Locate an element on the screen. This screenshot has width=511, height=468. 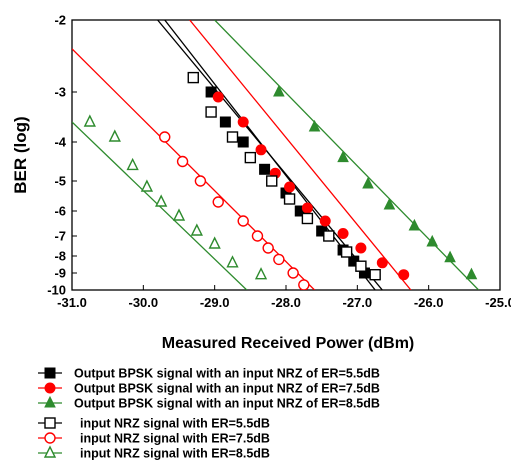
y-tick-label: -3 is located at coordinates (60, 92).